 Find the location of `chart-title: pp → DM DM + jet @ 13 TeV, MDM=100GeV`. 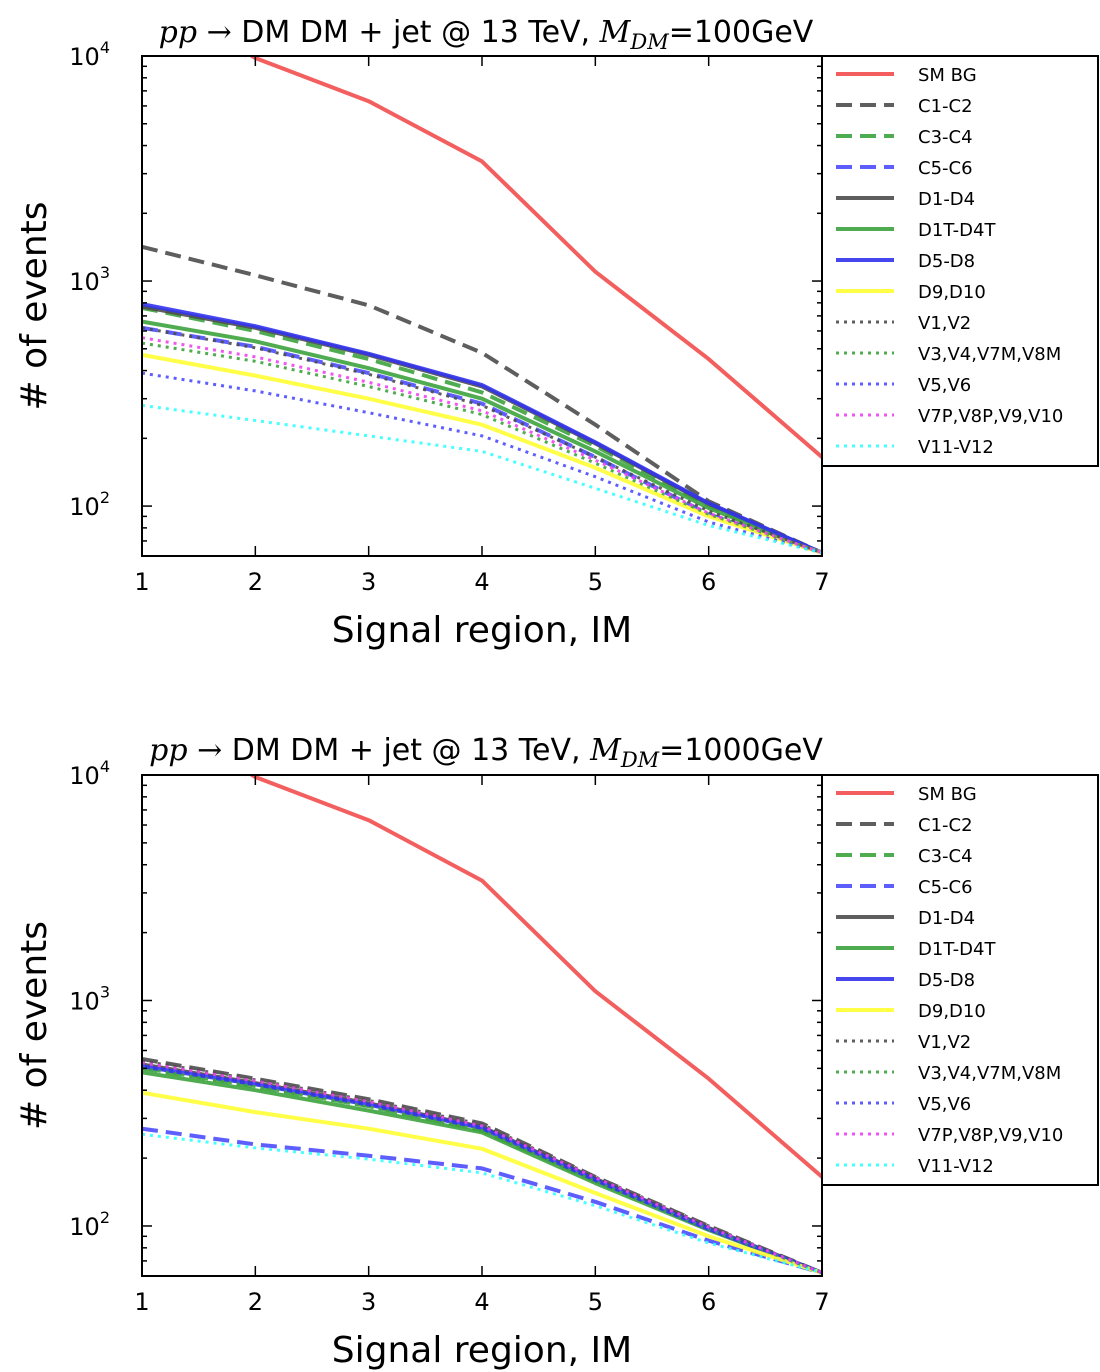

chart-title: pp → DM DM + jet @ 13 TeV, MDM=100GeV is located at coordinates (486, 34).